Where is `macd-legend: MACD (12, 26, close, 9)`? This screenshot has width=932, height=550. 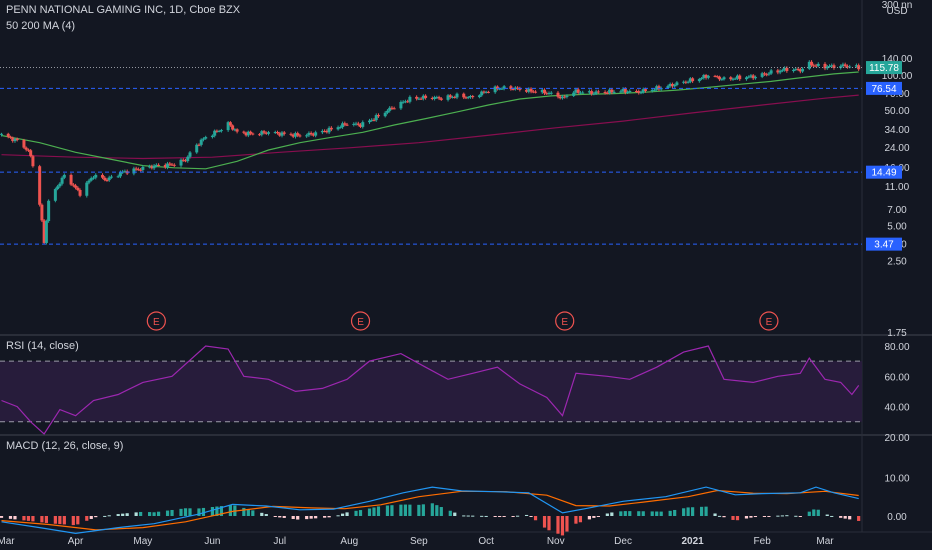
macd-legend: MACD (12, 26, close, 9) is located at coordinates (65, 446).